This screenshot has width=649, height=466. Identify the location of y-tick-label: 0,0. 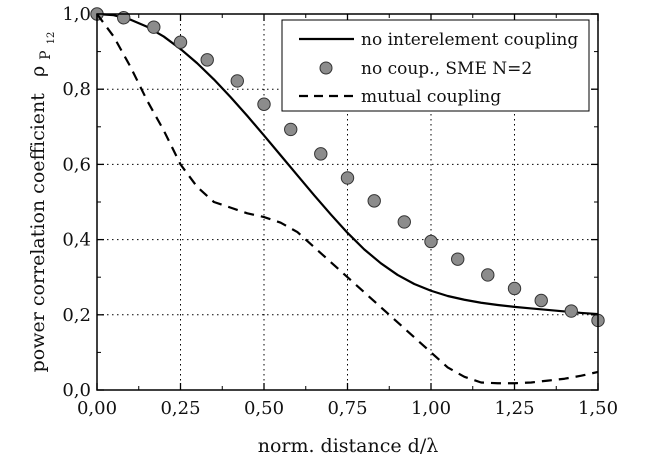
(76, 390).